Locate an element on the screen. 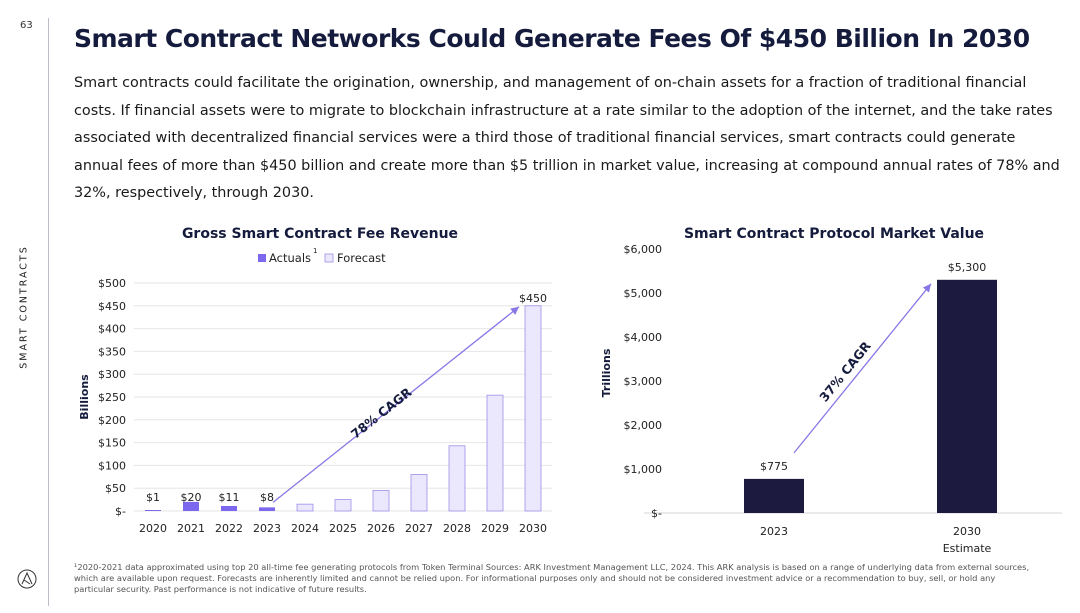 Image resolution: width=1080 pixels, height=613 pixels. side-divider is located at coordinates (48, 312).